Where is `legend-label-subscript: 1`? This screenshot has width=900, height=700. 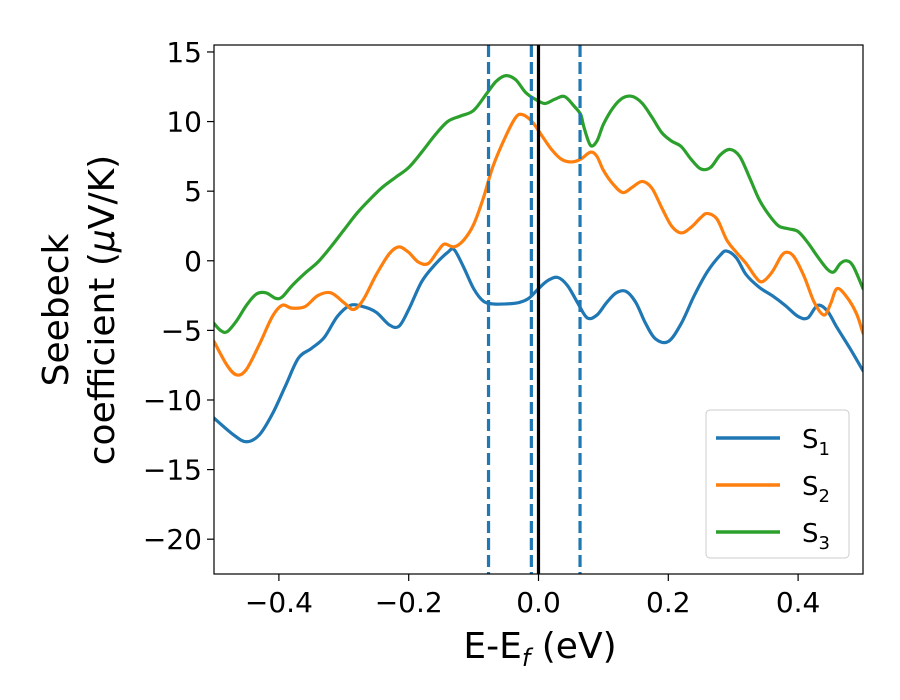 legend-label-subscript: 1 is located at coordinates (824, 449).